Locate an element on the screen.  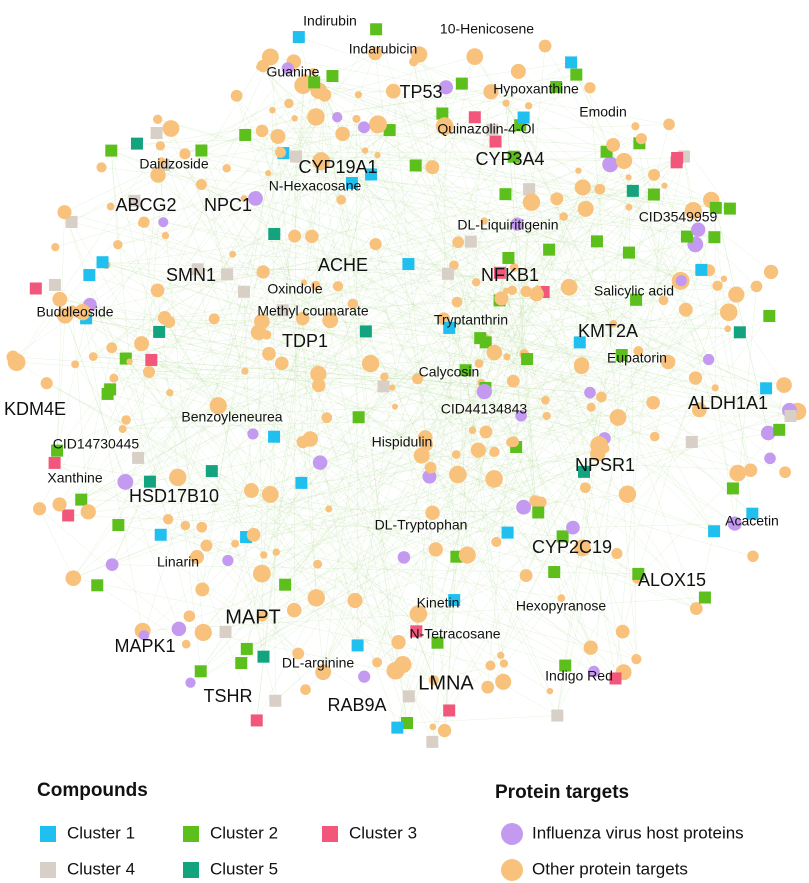
node-label: ABCG2 is located at coordinates (145, 205).